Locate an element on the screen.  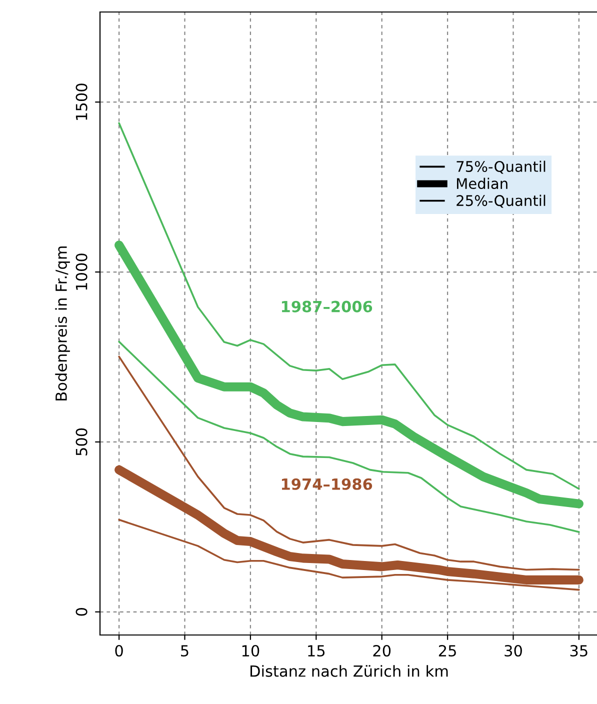
x-tick-label: 5 is located at coordinates (184, 651).